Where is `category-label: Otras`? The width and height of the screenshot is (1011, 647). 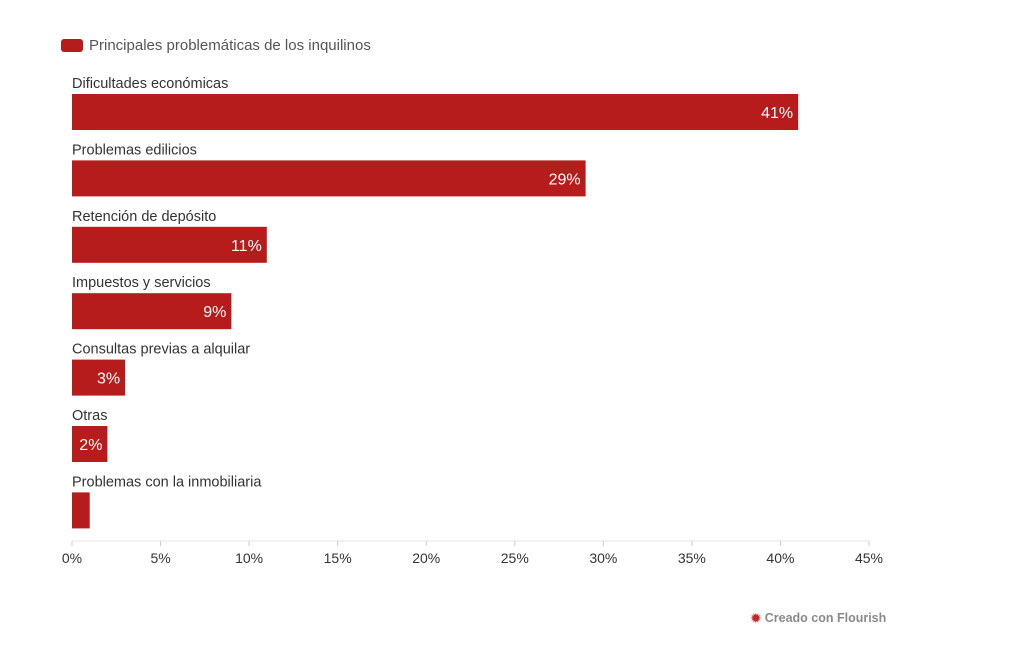 category-label: Otras is located at coordinates (89, 416).